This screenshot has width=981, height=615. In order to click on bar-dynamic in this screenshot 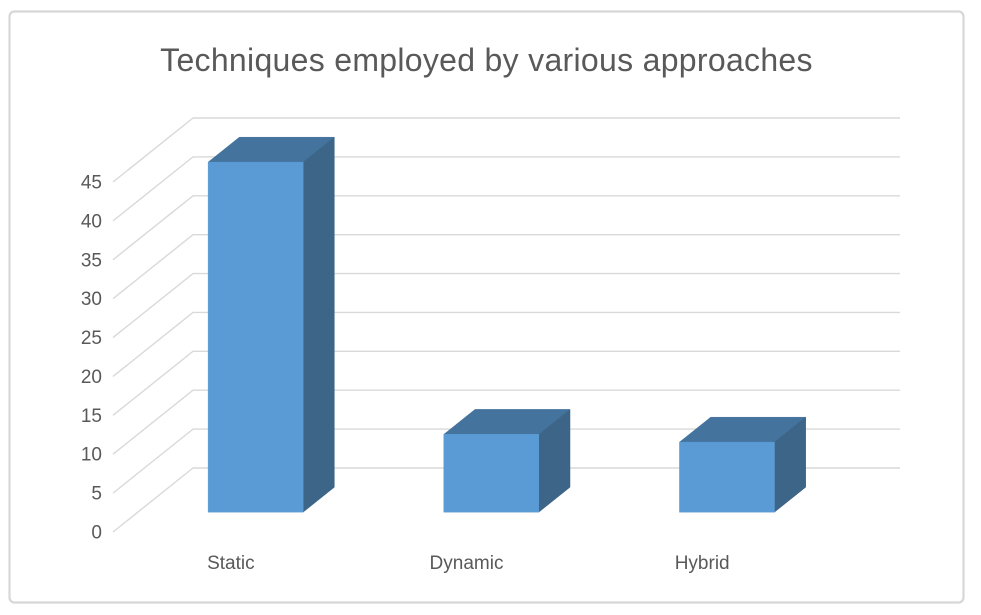, I will do `click(507, 460)`.